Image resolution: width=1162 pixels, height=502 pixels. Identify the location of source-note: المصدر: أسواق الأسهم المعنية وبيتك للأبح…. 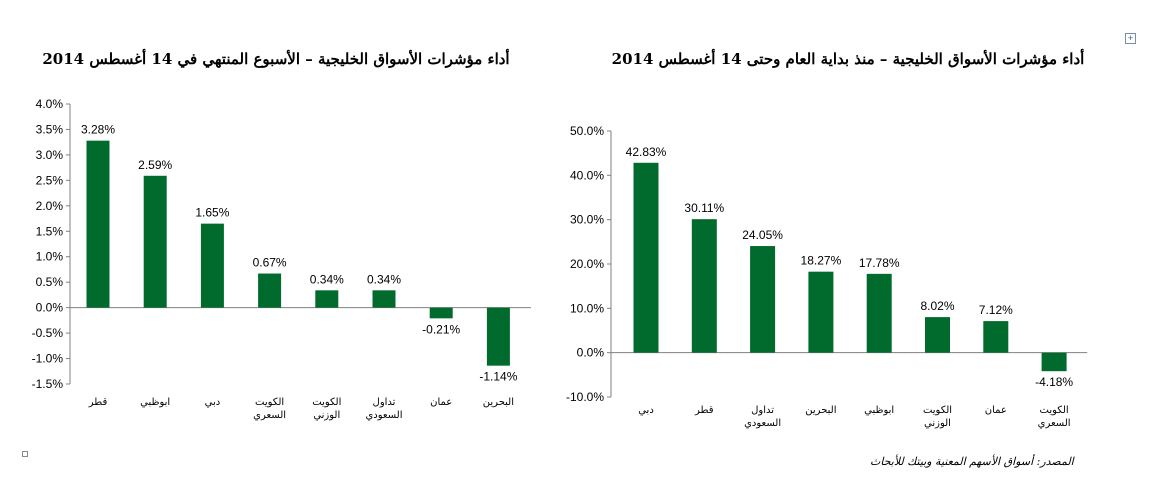
(972, 461).